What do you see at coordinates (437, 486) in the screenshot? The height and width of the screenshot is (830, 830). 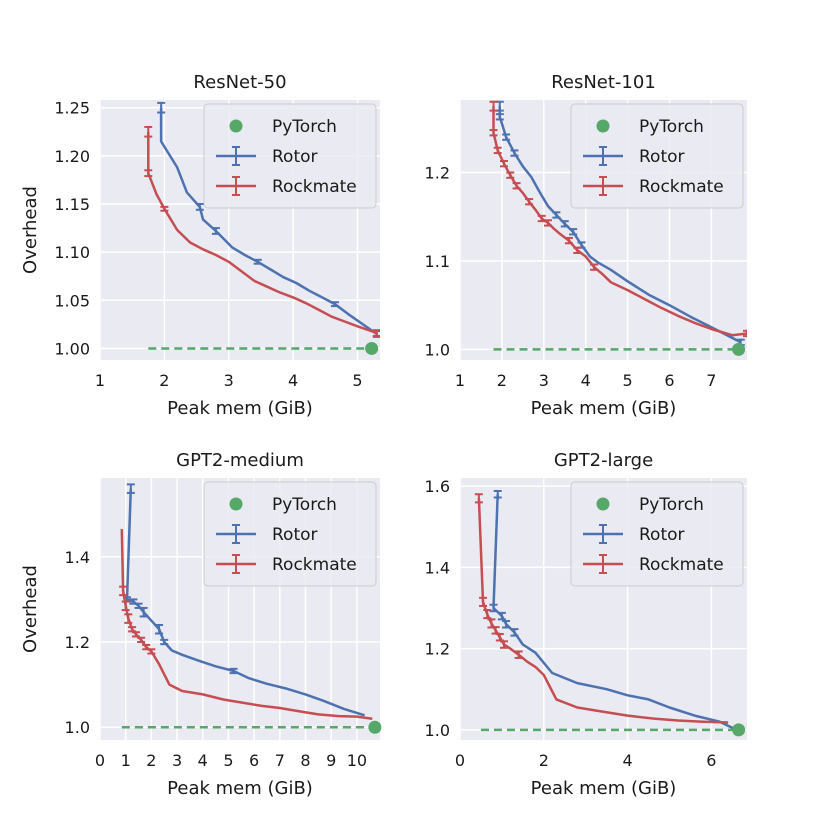 I see `y-tick-label: 1.6` at bounding box center [437, 486].